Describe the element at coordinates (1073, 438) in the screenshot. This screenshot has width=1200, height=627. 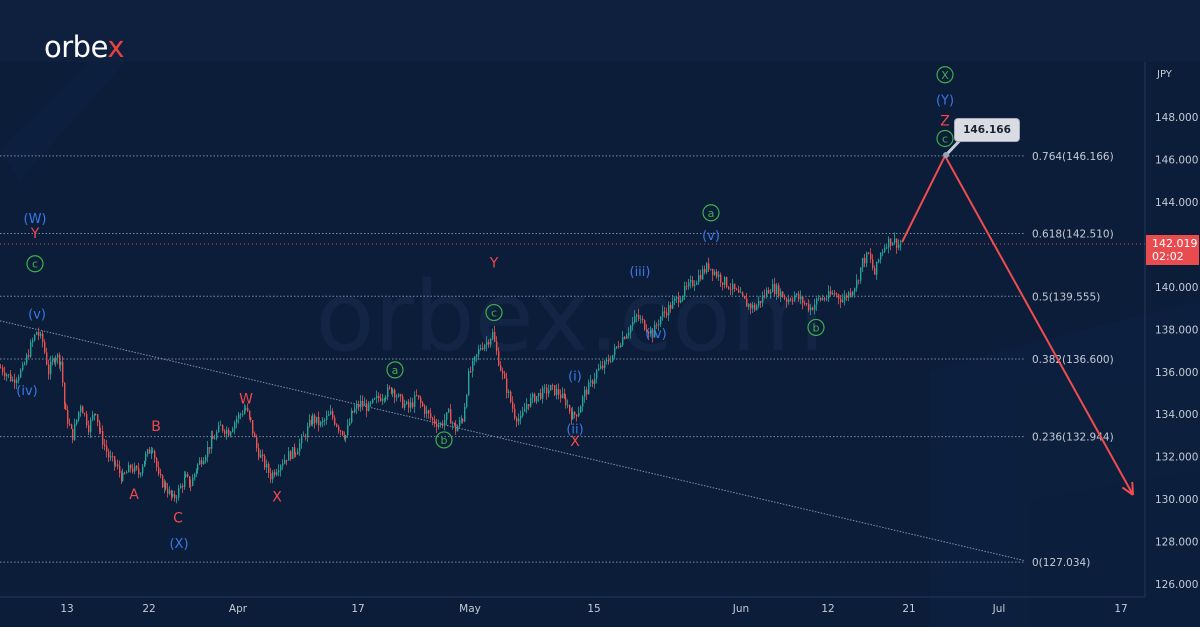
I see `fib-level-label: 0.236(132.944)` at that location.